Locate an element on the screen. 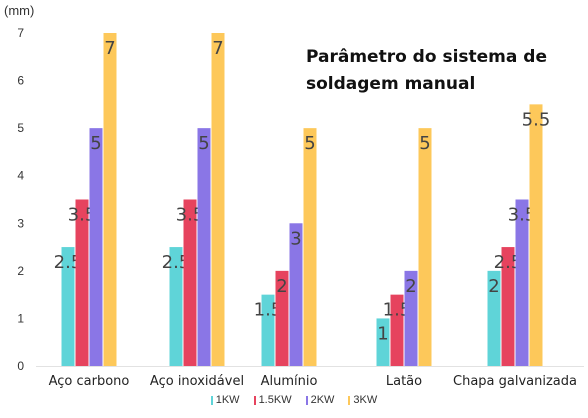 The height and width of the screenshot is (418, 588). x-category-label: Chapa galvanizada is located at coordinates (515, 381).